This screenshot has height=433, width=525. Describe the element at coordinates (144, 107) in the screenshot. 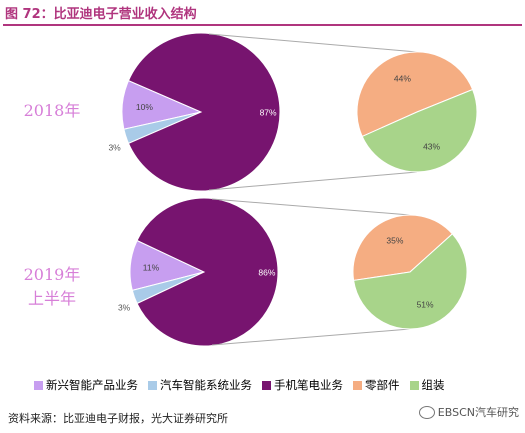

I see `pie-1-label-1: 10%` at that location.